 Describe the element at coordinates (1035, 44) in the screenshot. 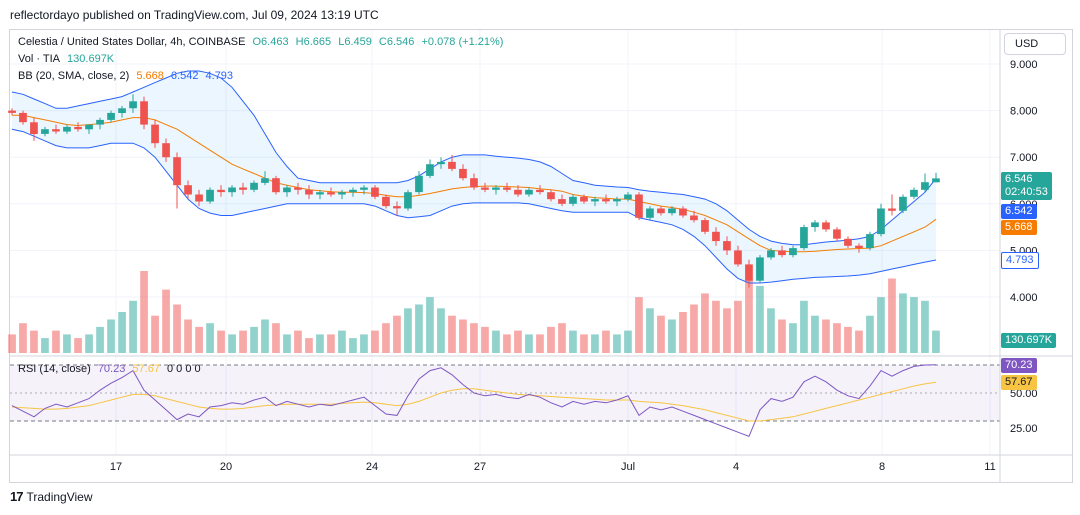

I see `currency-button: USD` at that location.